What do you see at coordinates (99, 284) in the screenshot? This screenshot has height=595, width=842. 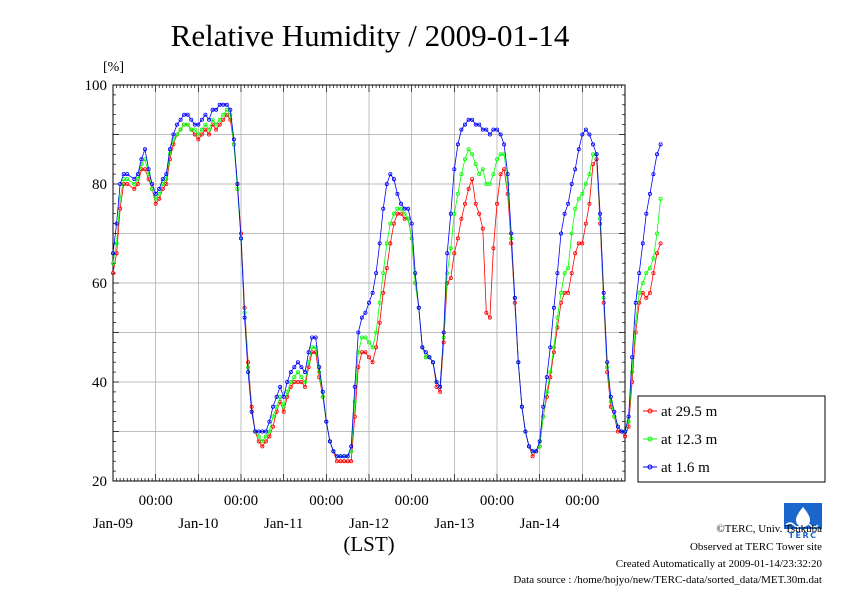 I see `y-tick-label: 60` at bounding box center [99, 284].